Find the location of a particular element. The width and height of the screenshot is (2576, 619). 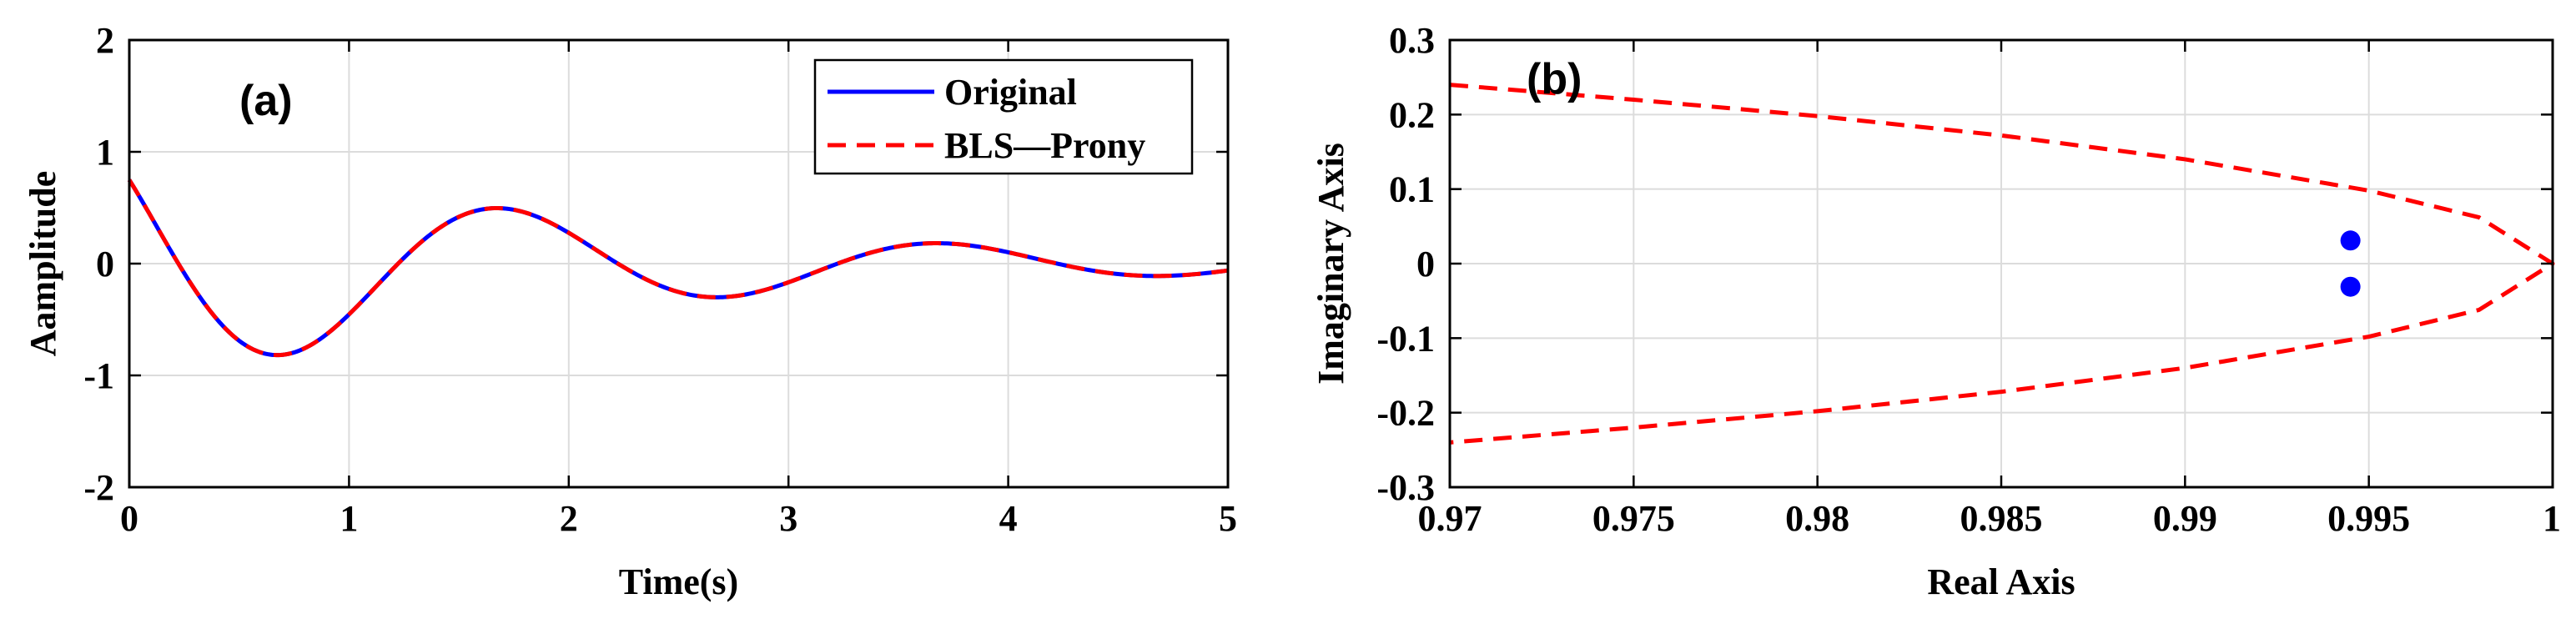

x-tick-label: 5 is located at coordinates (1228, 518).